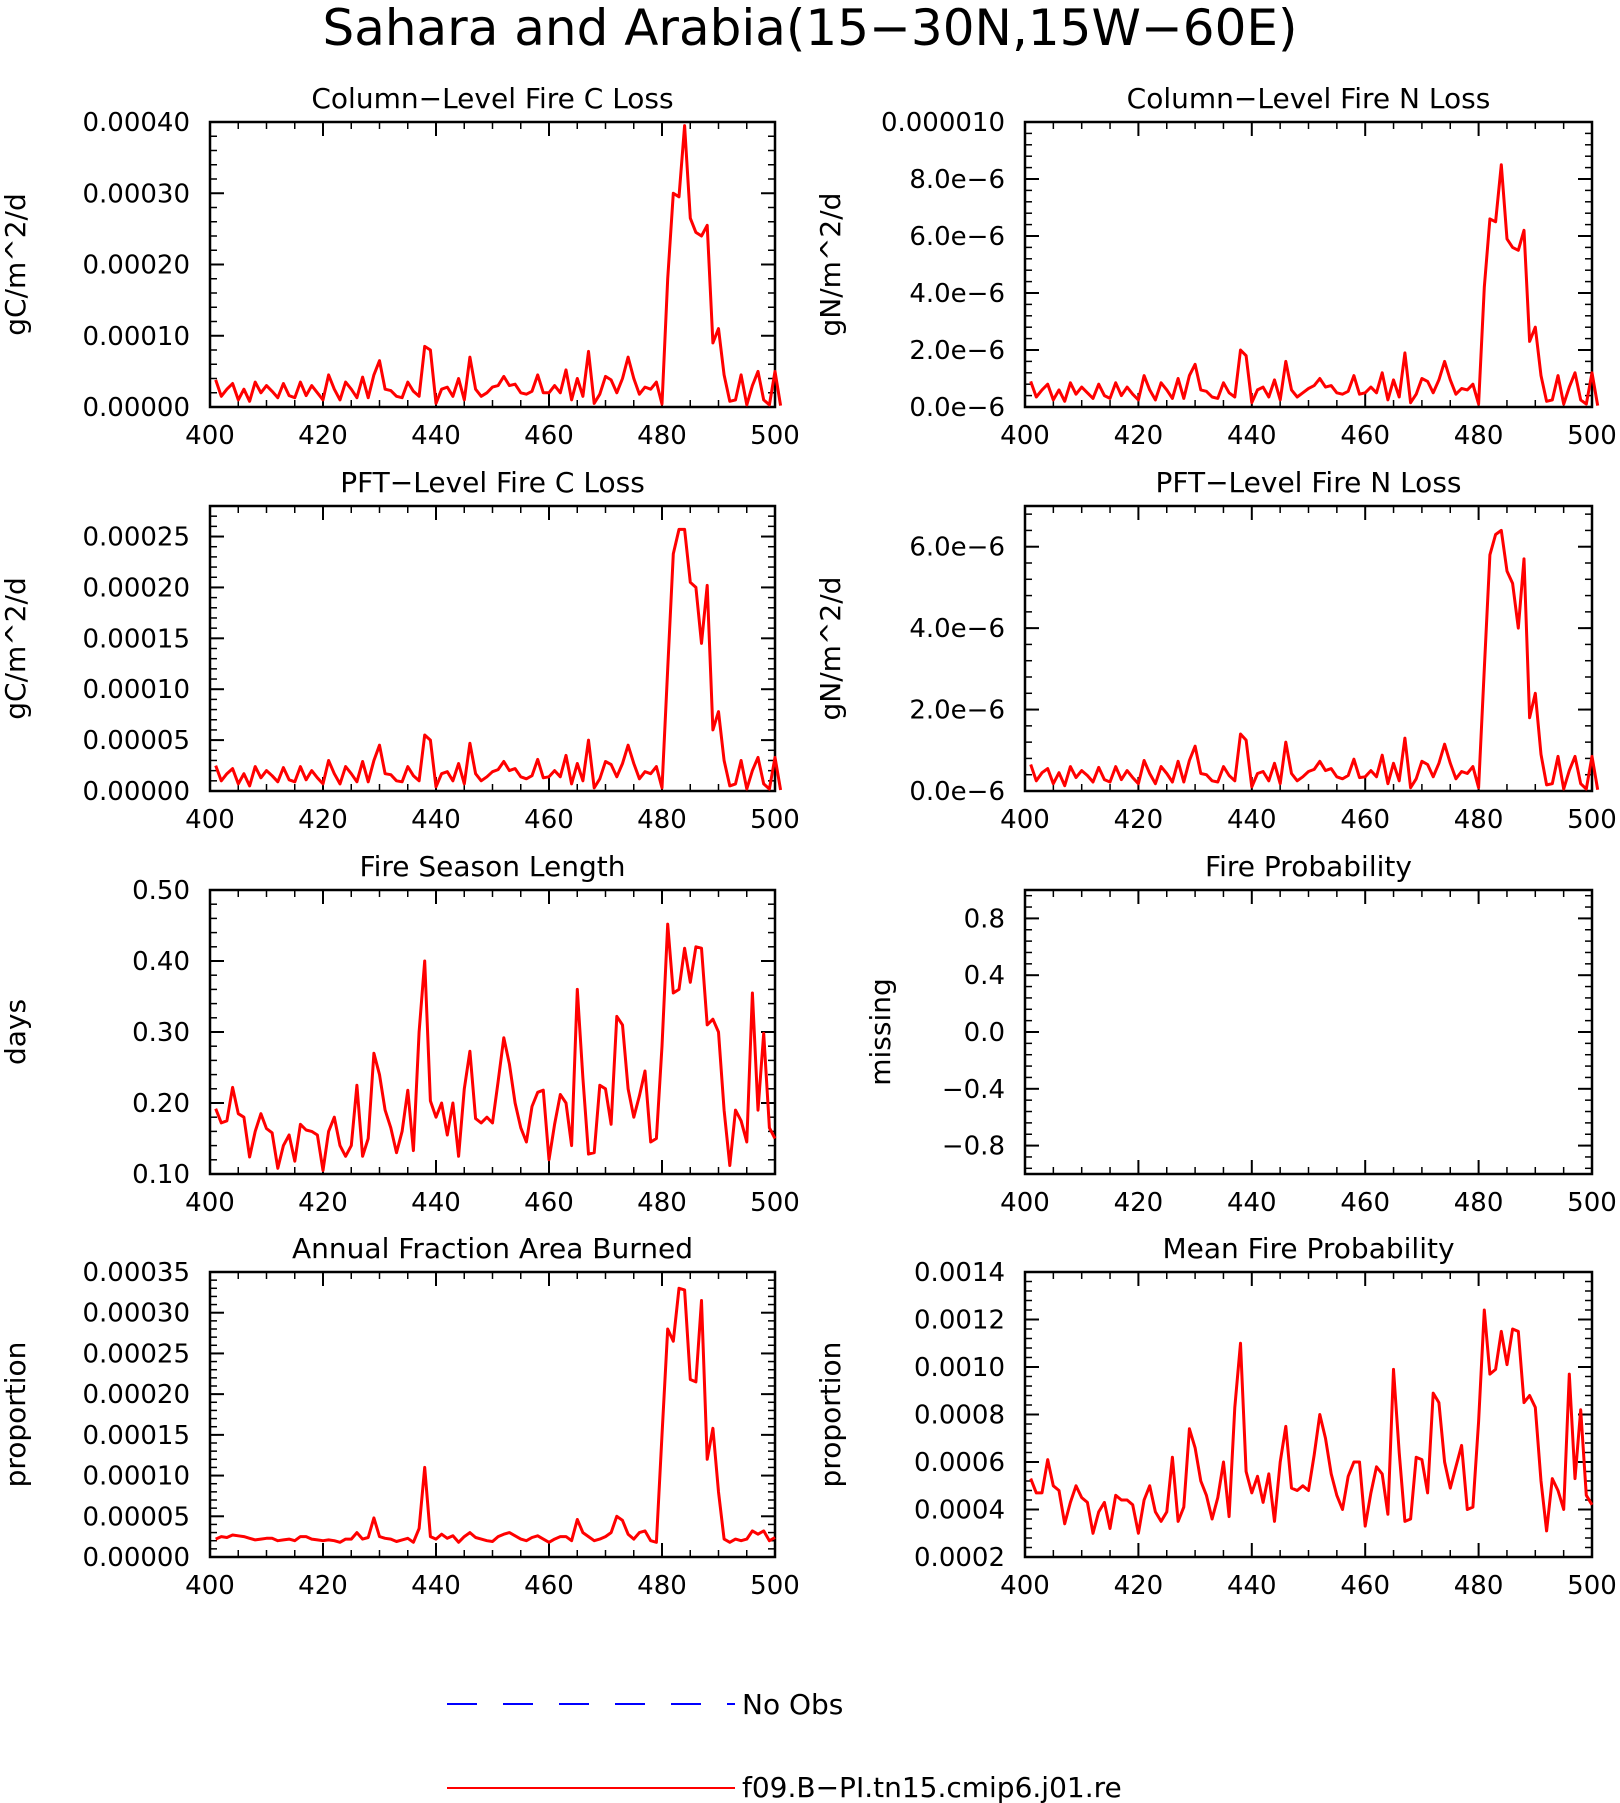  Describe the element at coordinates (16, 1032) in the screenshot. I see `y-axis-label: days` at that location.